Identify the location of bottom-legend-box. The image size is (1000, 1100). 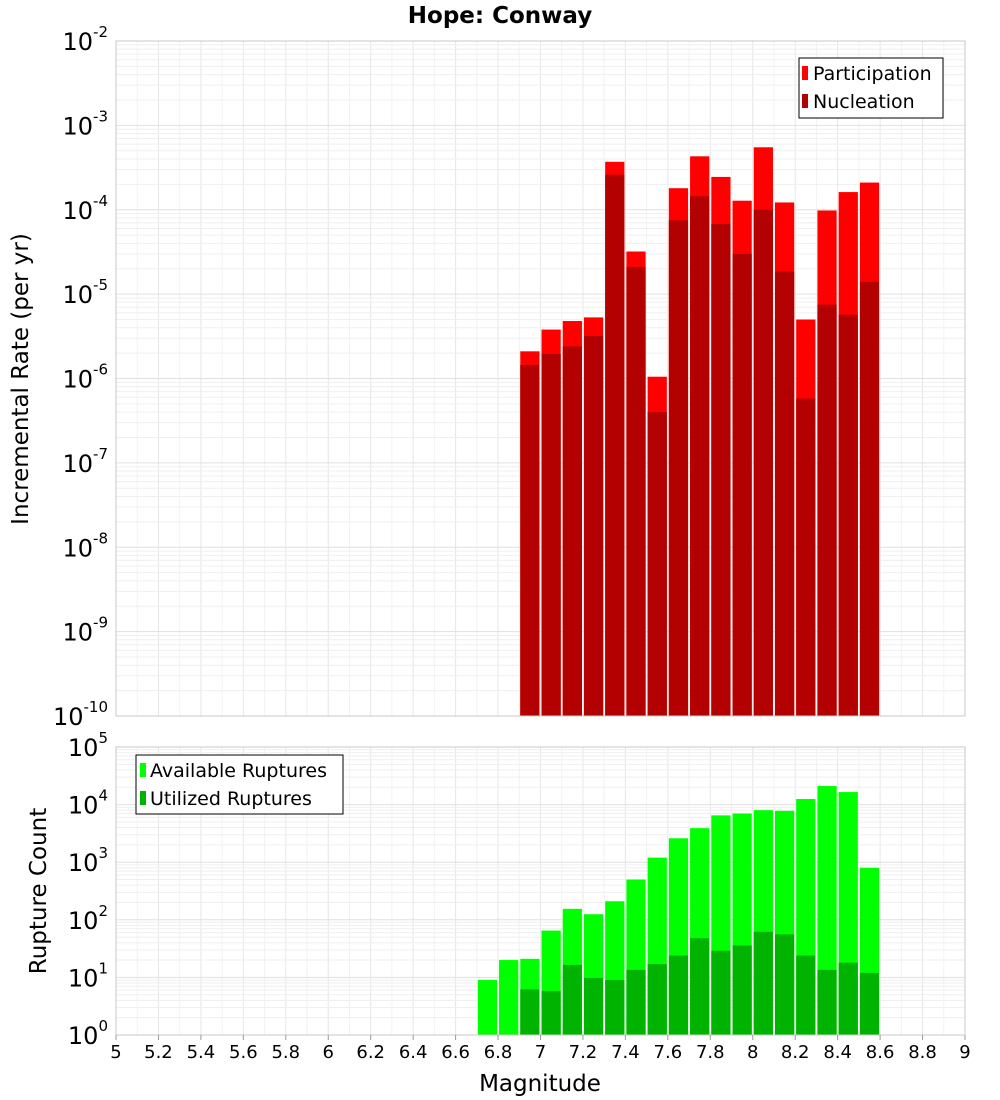
(239, 784).